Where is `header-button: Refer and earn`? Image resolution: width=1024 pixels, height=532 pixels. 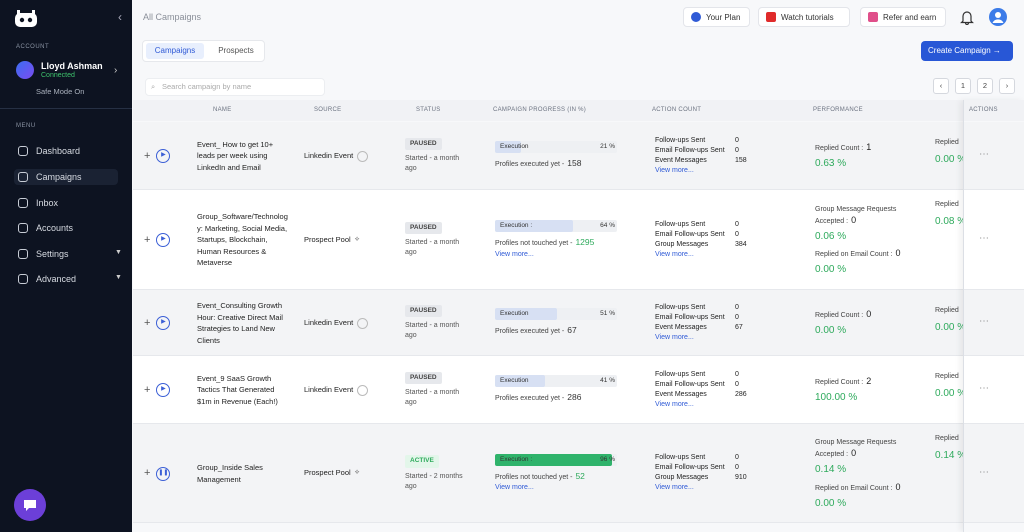
header-button: Refer and earn is located at coordinates (903, 17).